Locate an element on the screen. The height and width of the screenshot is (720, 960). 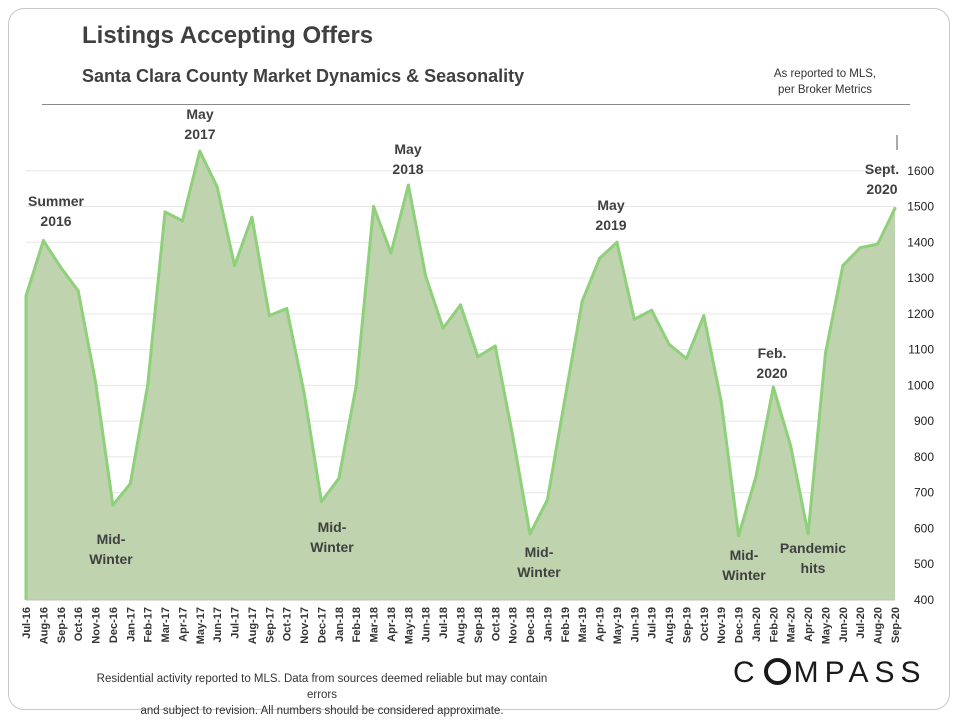
x-tick-label: Feb-17 is located at coordinates (149, 624).